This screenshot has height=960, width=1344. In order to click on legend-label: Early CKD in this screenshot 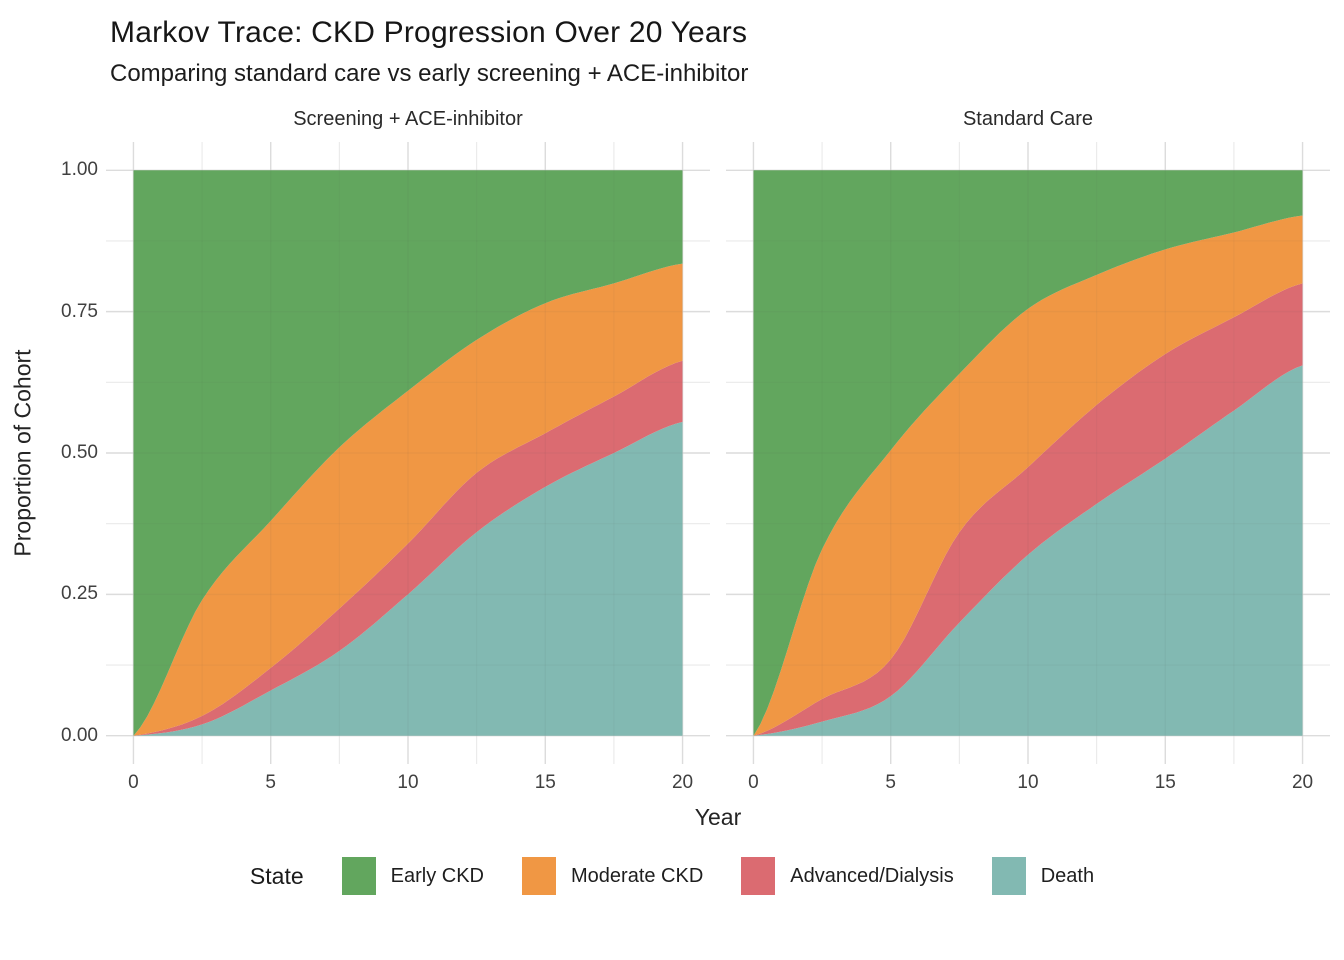, I will do `click(437, 875)`.